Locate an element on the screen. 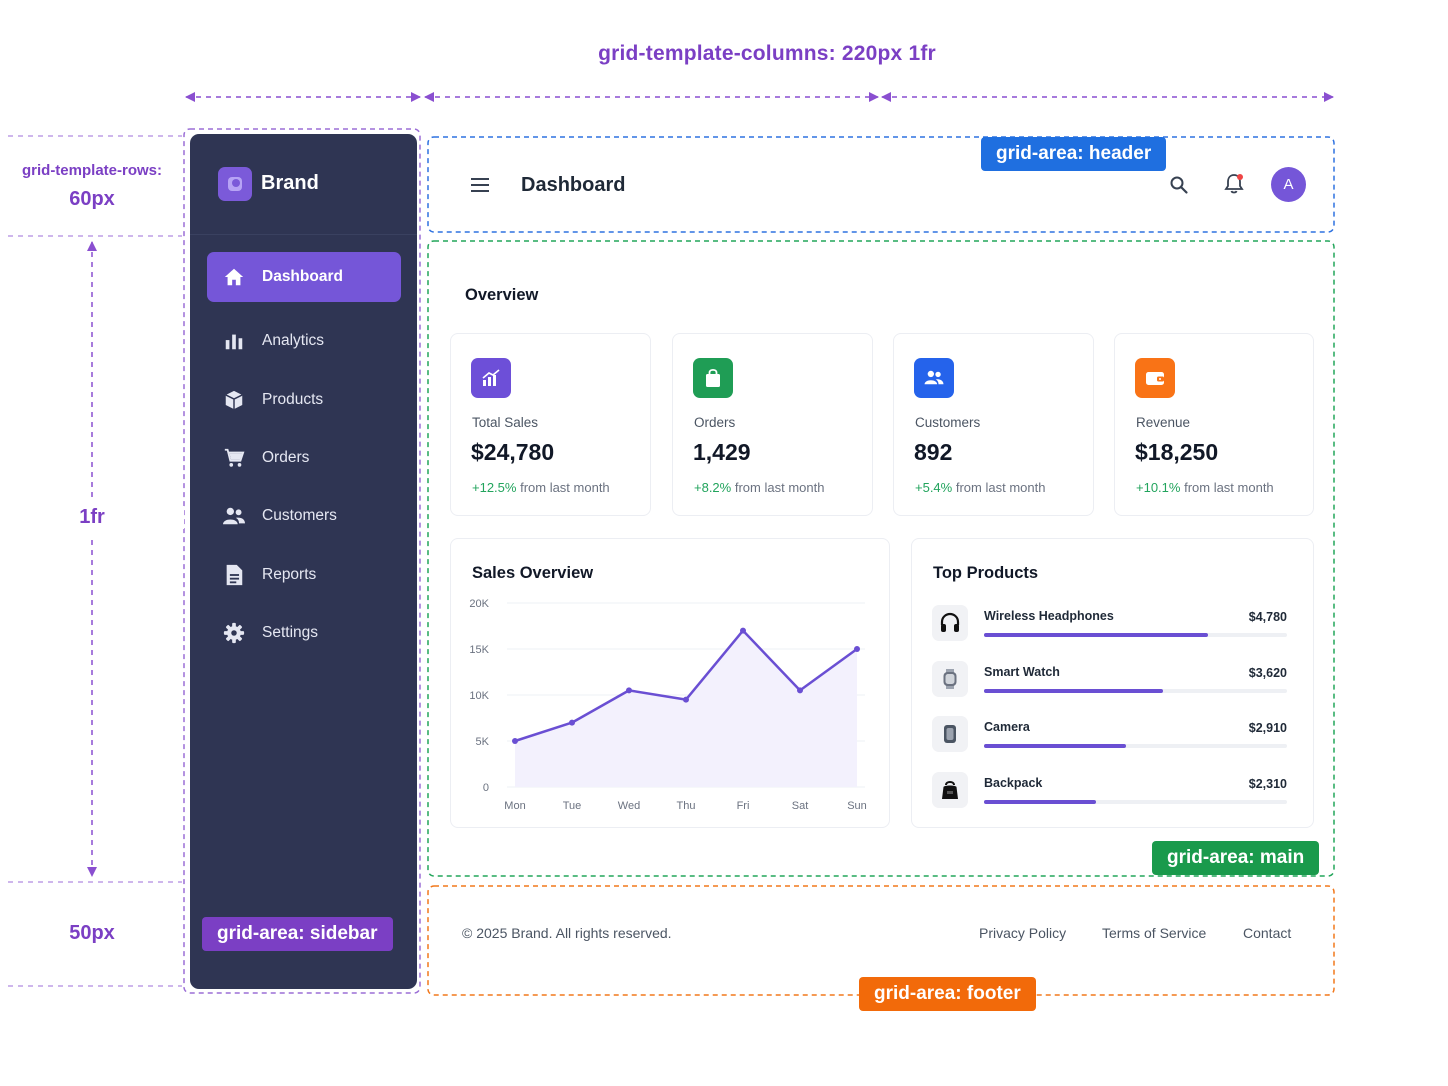  stat-label: Orders is located at coordinates (715, 422).